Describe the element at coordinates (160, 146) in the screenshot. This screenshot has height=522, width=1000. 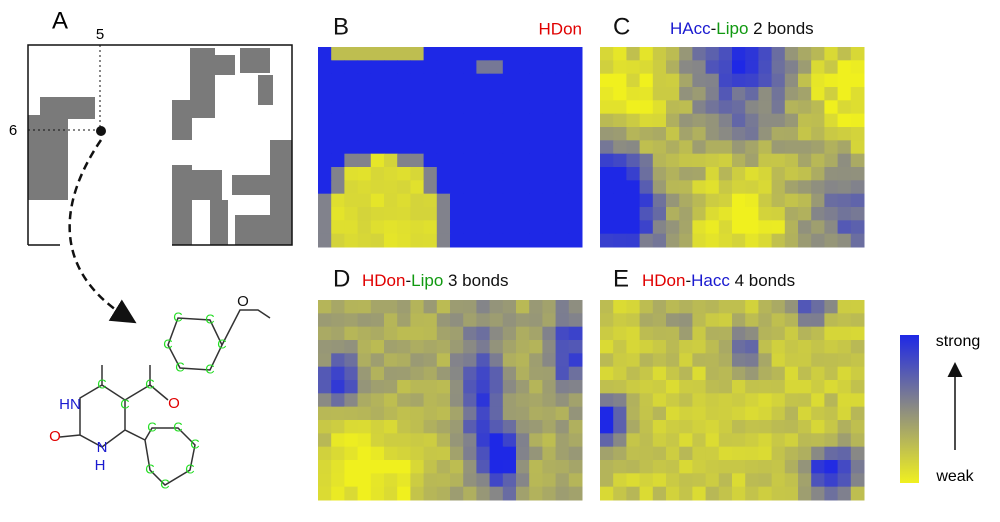
I see `occupancy-map` at that location.